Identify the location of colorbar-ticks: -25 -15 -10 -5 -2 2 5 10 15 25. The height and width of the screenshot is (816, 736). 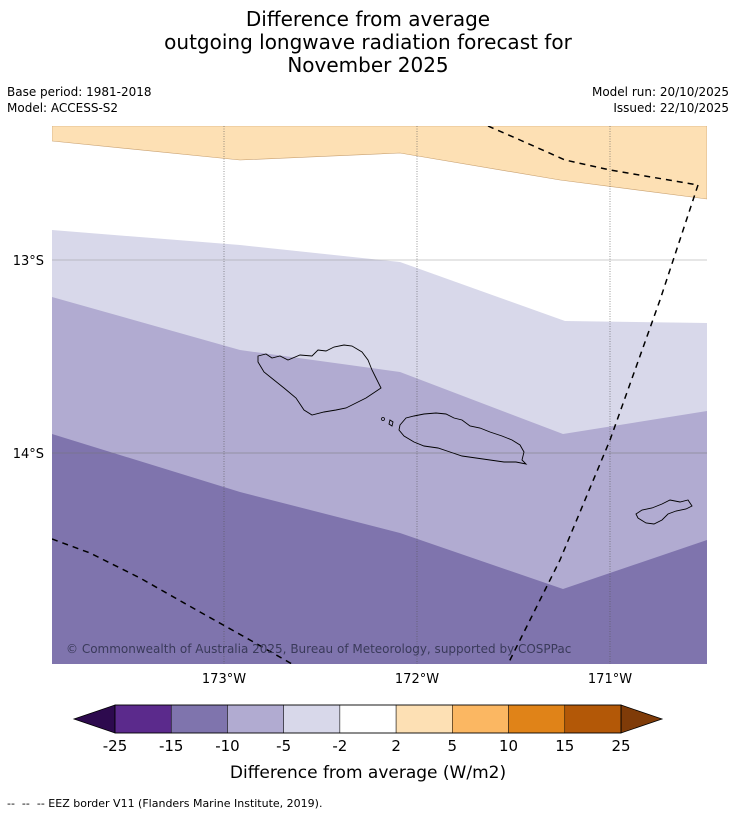
(367, 746).